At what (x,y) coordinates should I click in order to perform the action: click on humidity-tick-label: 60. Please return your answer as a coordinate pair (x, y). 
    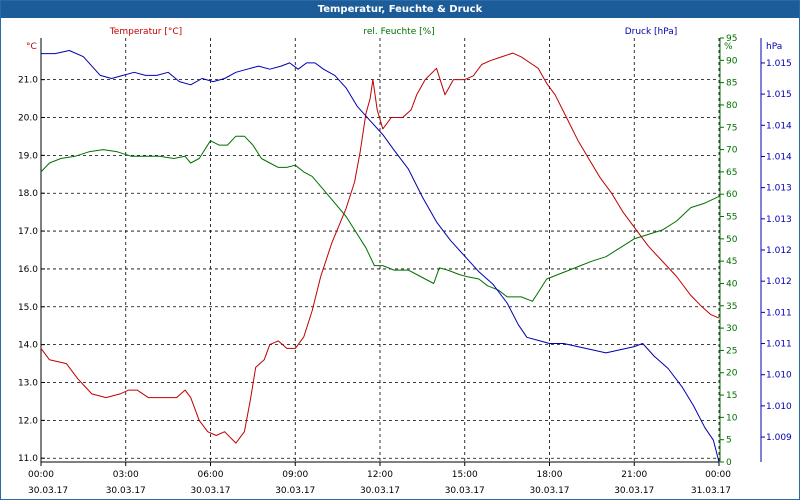
    Looking at the image, I should click on (732, 195).